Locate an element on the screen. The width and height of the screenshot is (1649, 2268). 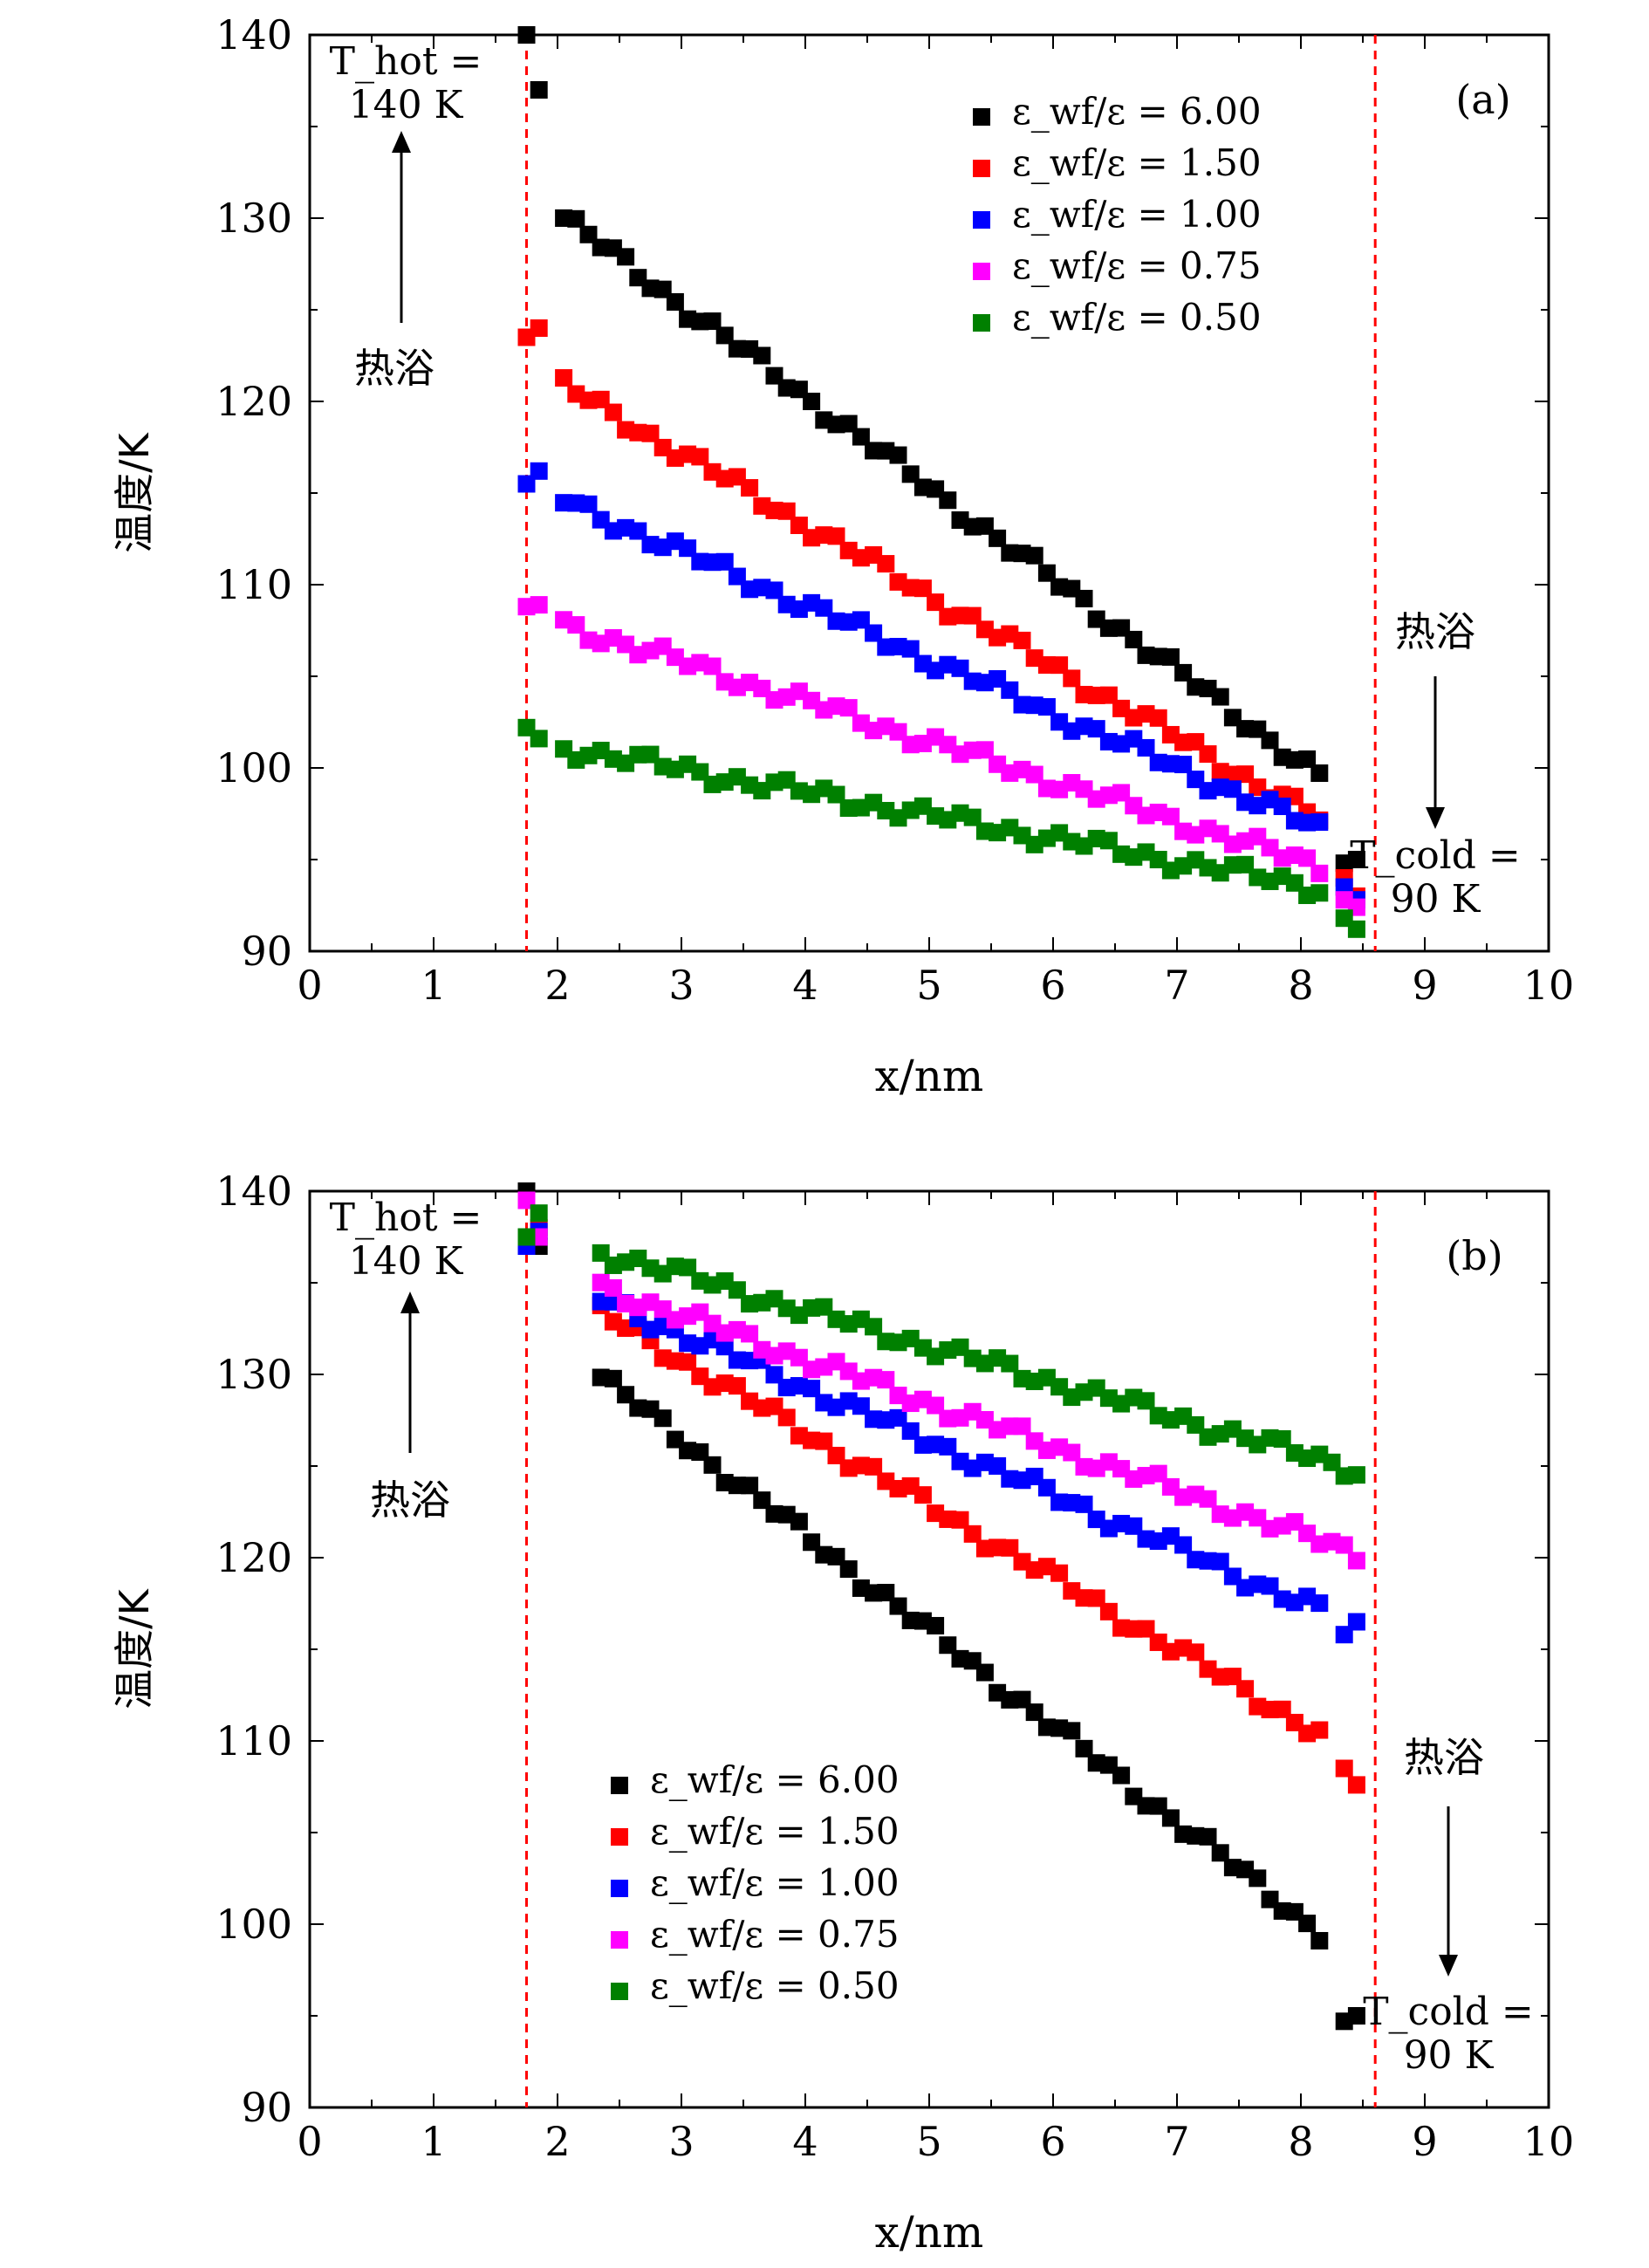
hot-temp-line2: 140 K is located at coordinates (406, 105).